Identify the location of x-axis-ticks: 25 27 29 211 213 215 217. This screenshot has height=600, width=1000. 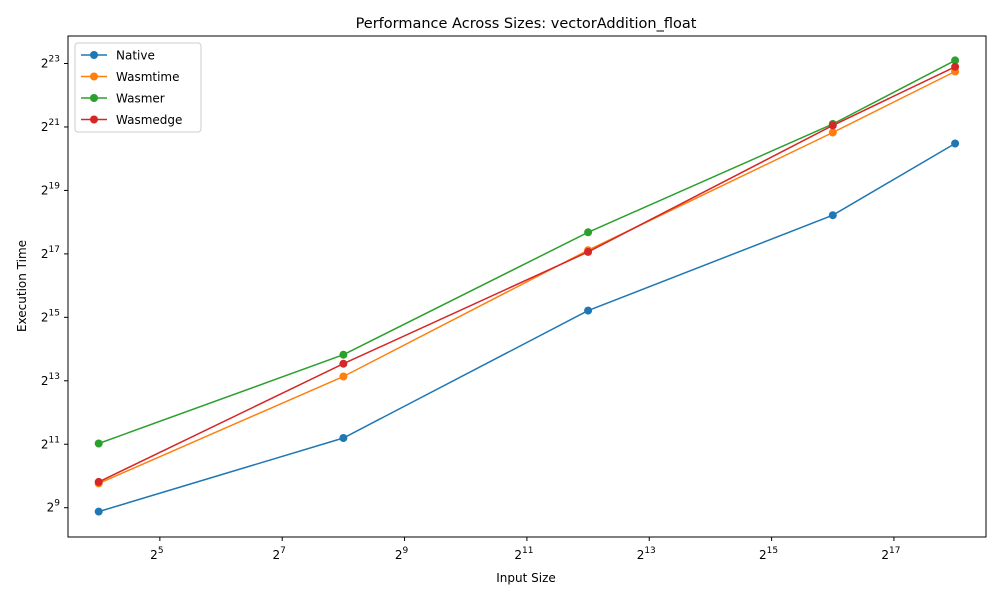
(525, 549).